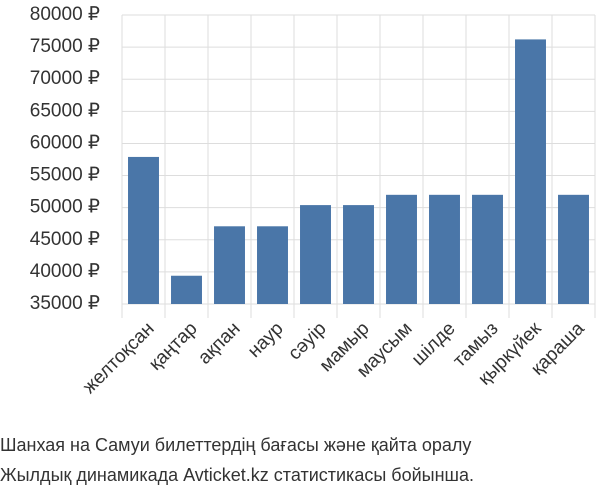  What do you see at coordinates (173, 346) in the screenshot?
I see `x-tick-label: қаңтар` at bounding box center [173, 346].